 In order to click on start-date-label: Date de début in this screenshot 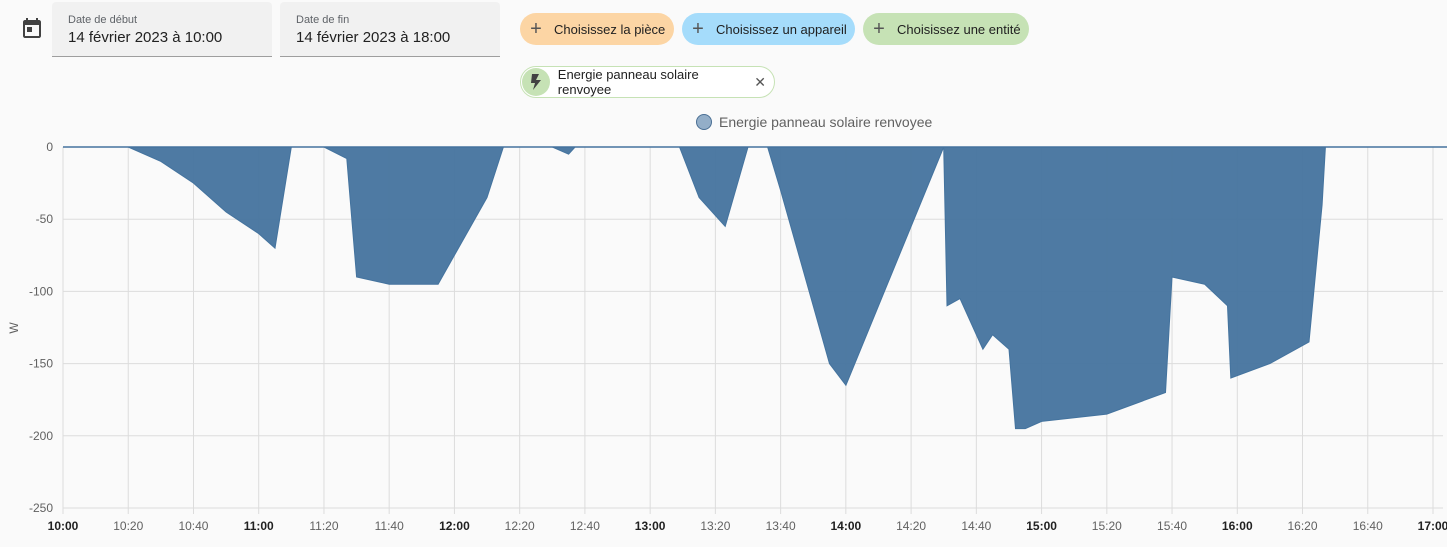, I will do `click(103, 20)`.